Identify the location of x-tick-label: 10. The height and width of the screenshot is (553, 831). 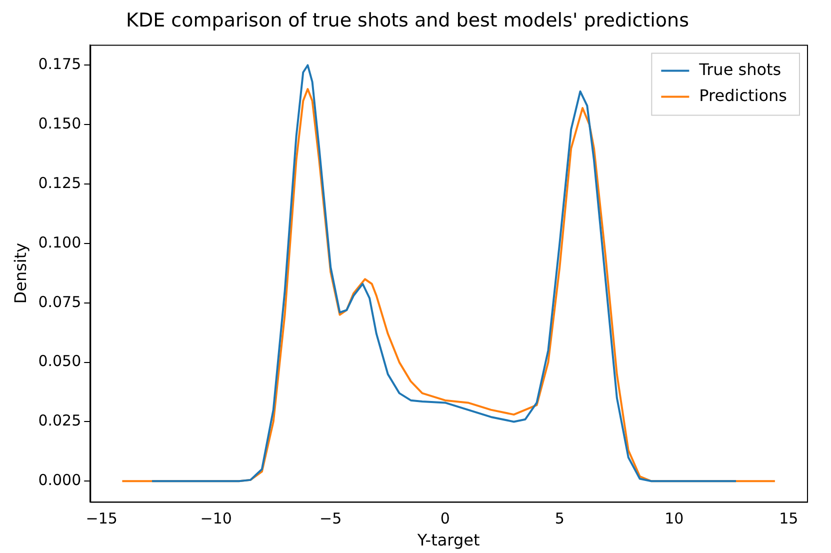
(674, 519).